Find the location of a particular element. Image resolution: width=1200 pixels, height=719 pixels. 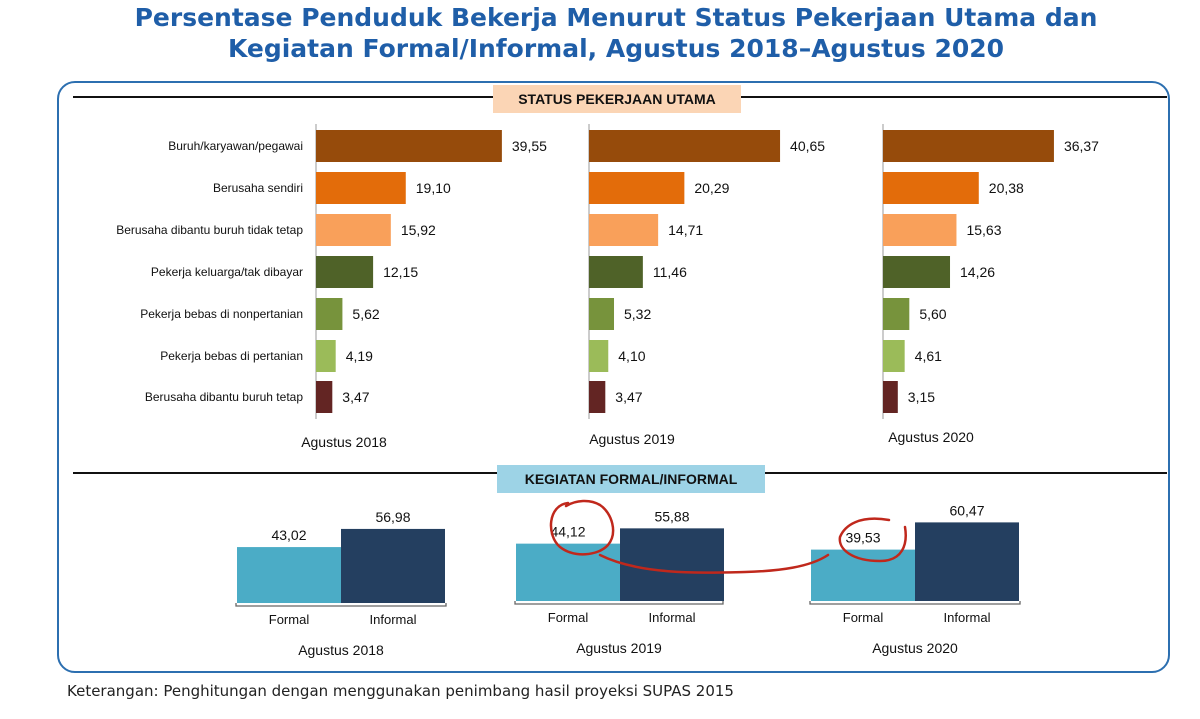

panel-bracket-agustus-2018 is located at coordinates (341, 605).